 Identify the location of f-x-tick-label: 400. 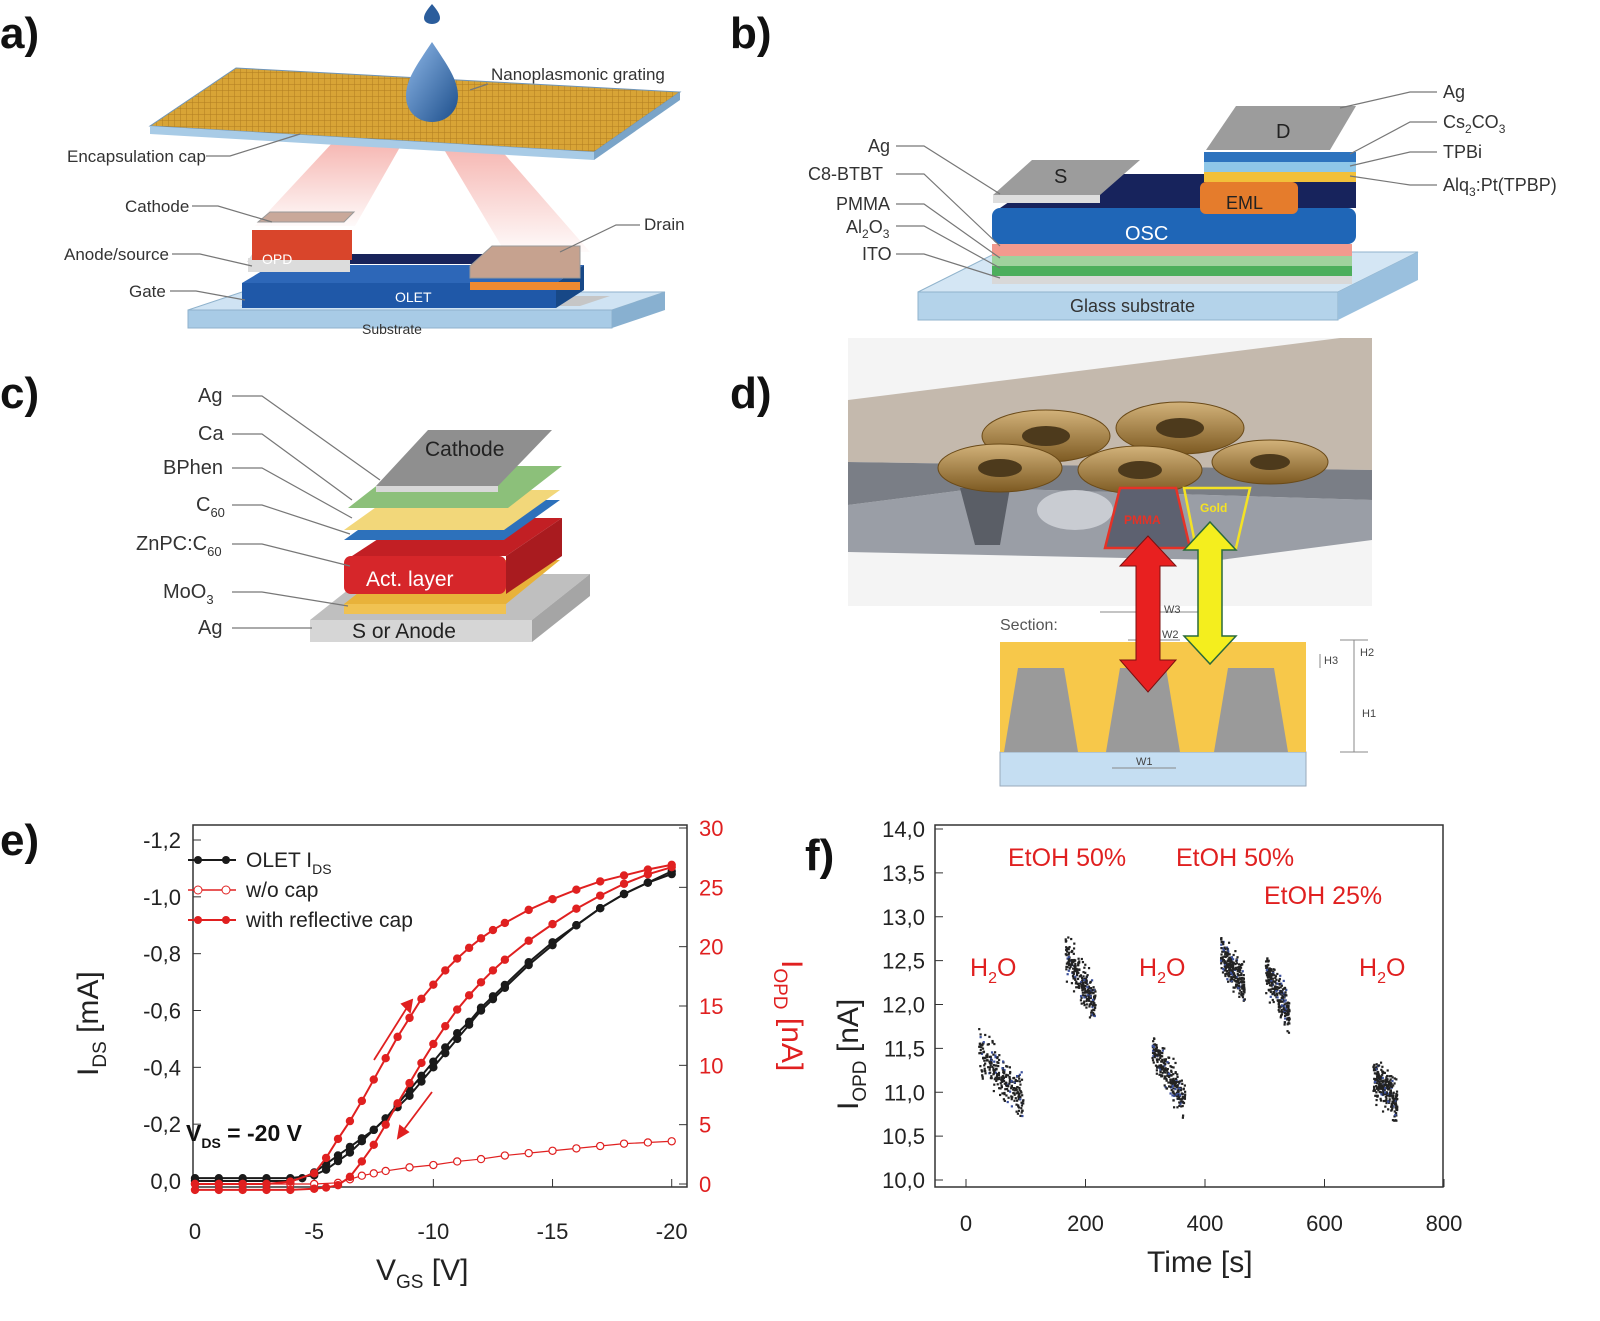
(1205, 1223).